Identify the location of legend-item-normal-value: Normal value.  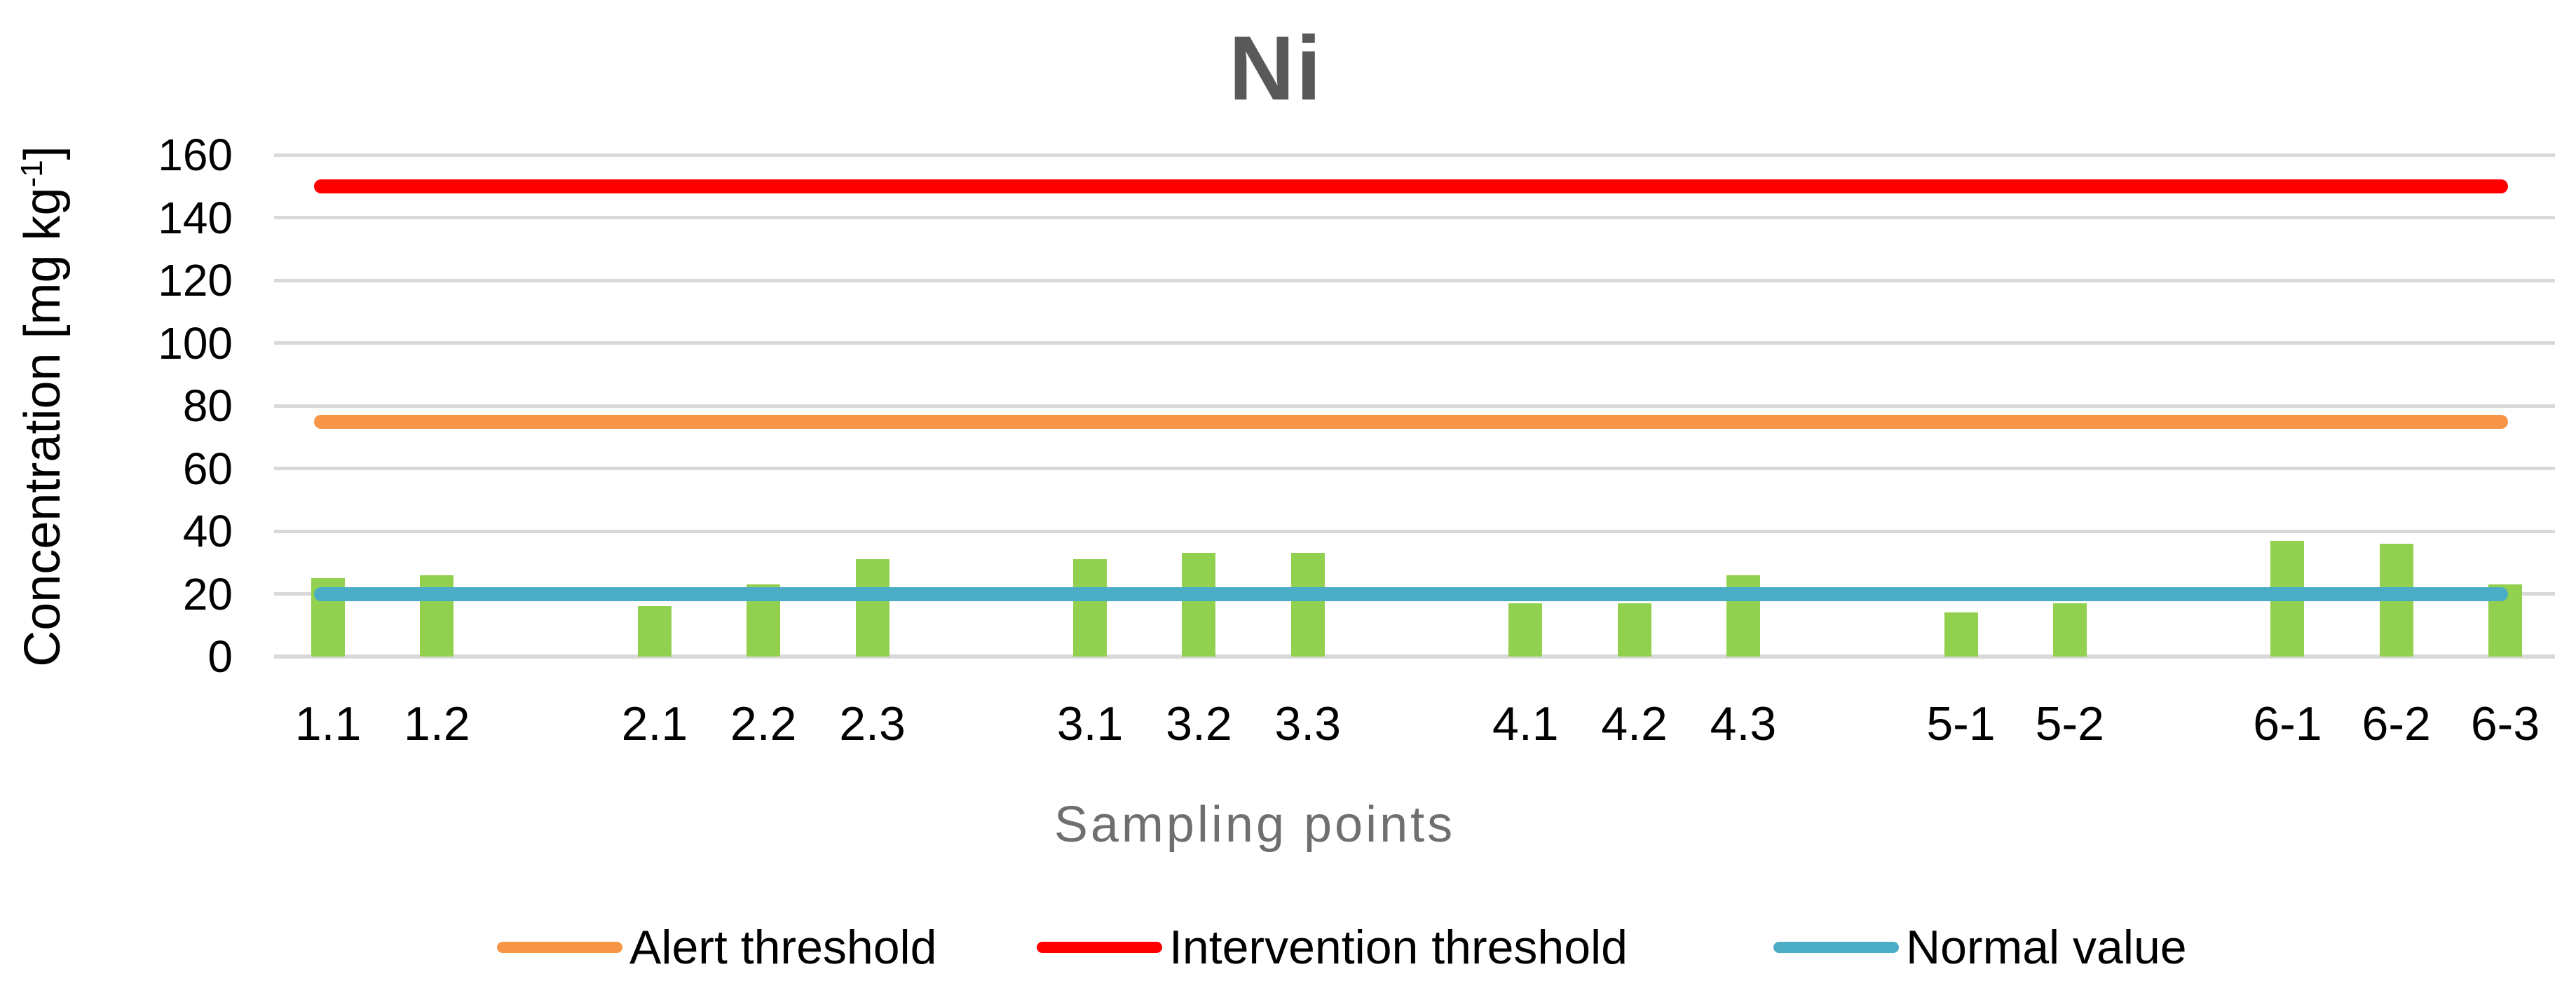
(1980, 947).